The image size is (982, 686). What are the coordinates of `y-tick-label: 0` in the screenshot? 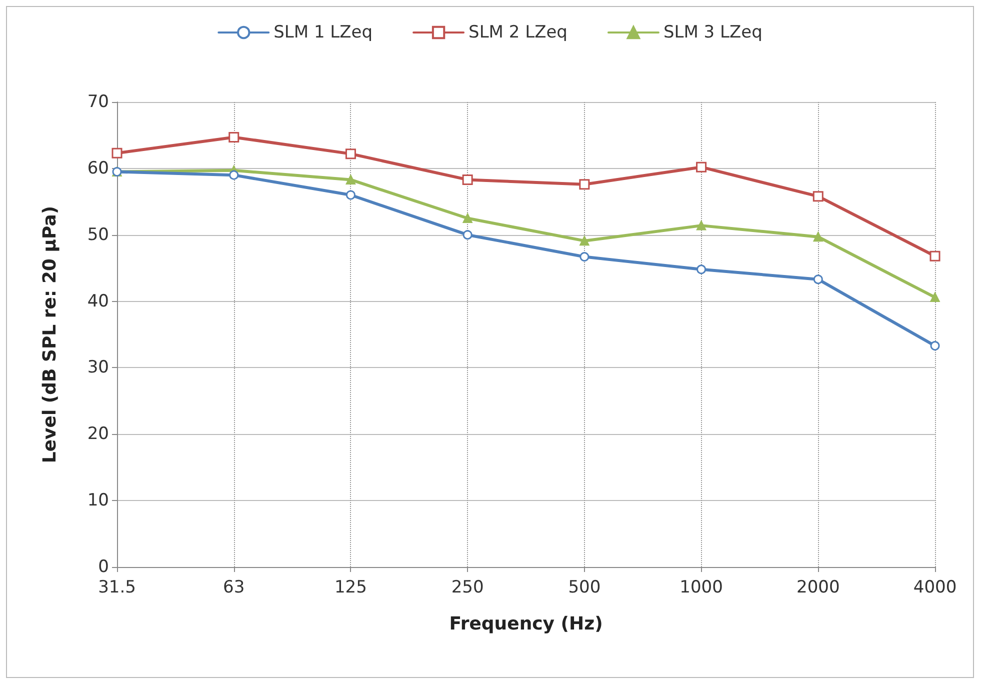 It's located at (103, 567).